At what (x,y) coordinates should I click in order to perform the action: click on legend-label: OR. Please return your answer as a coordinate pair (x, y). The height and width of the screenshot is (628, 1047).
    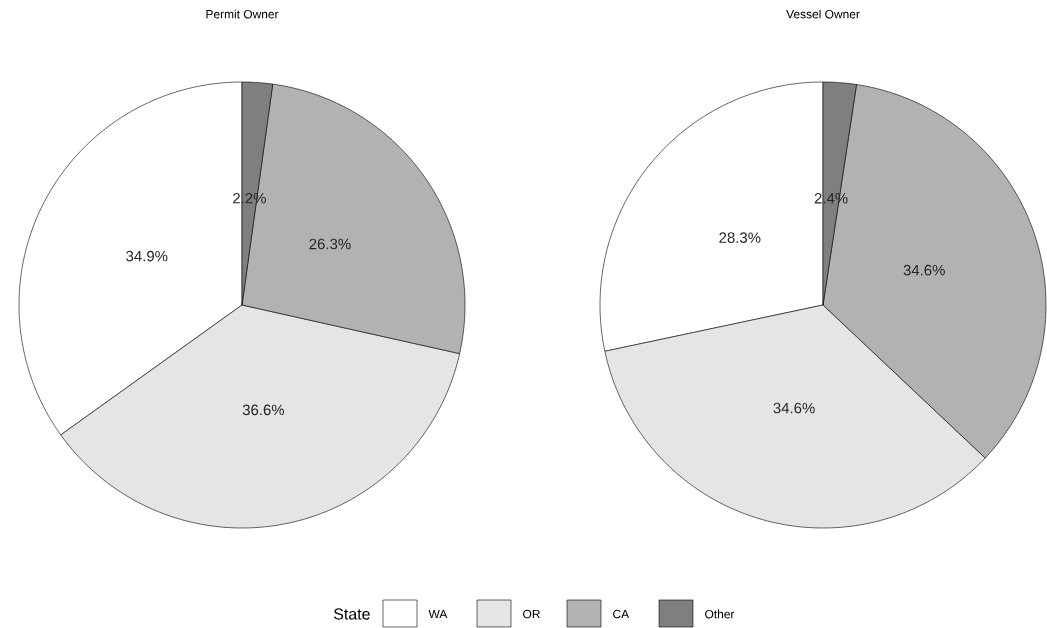
    Looking at the image, I should click on (531, 614).